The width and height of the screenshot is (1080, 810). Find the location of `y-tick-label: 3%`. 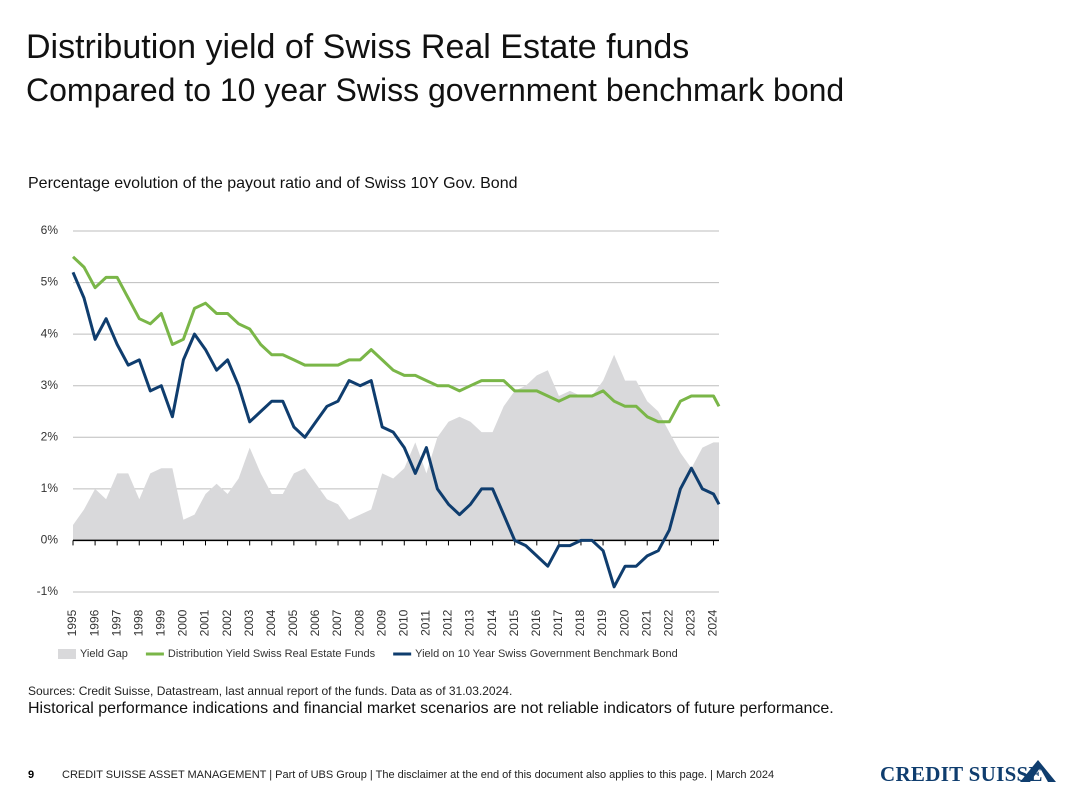

y-tick-label: 3% is located at coordinates (50, 385).